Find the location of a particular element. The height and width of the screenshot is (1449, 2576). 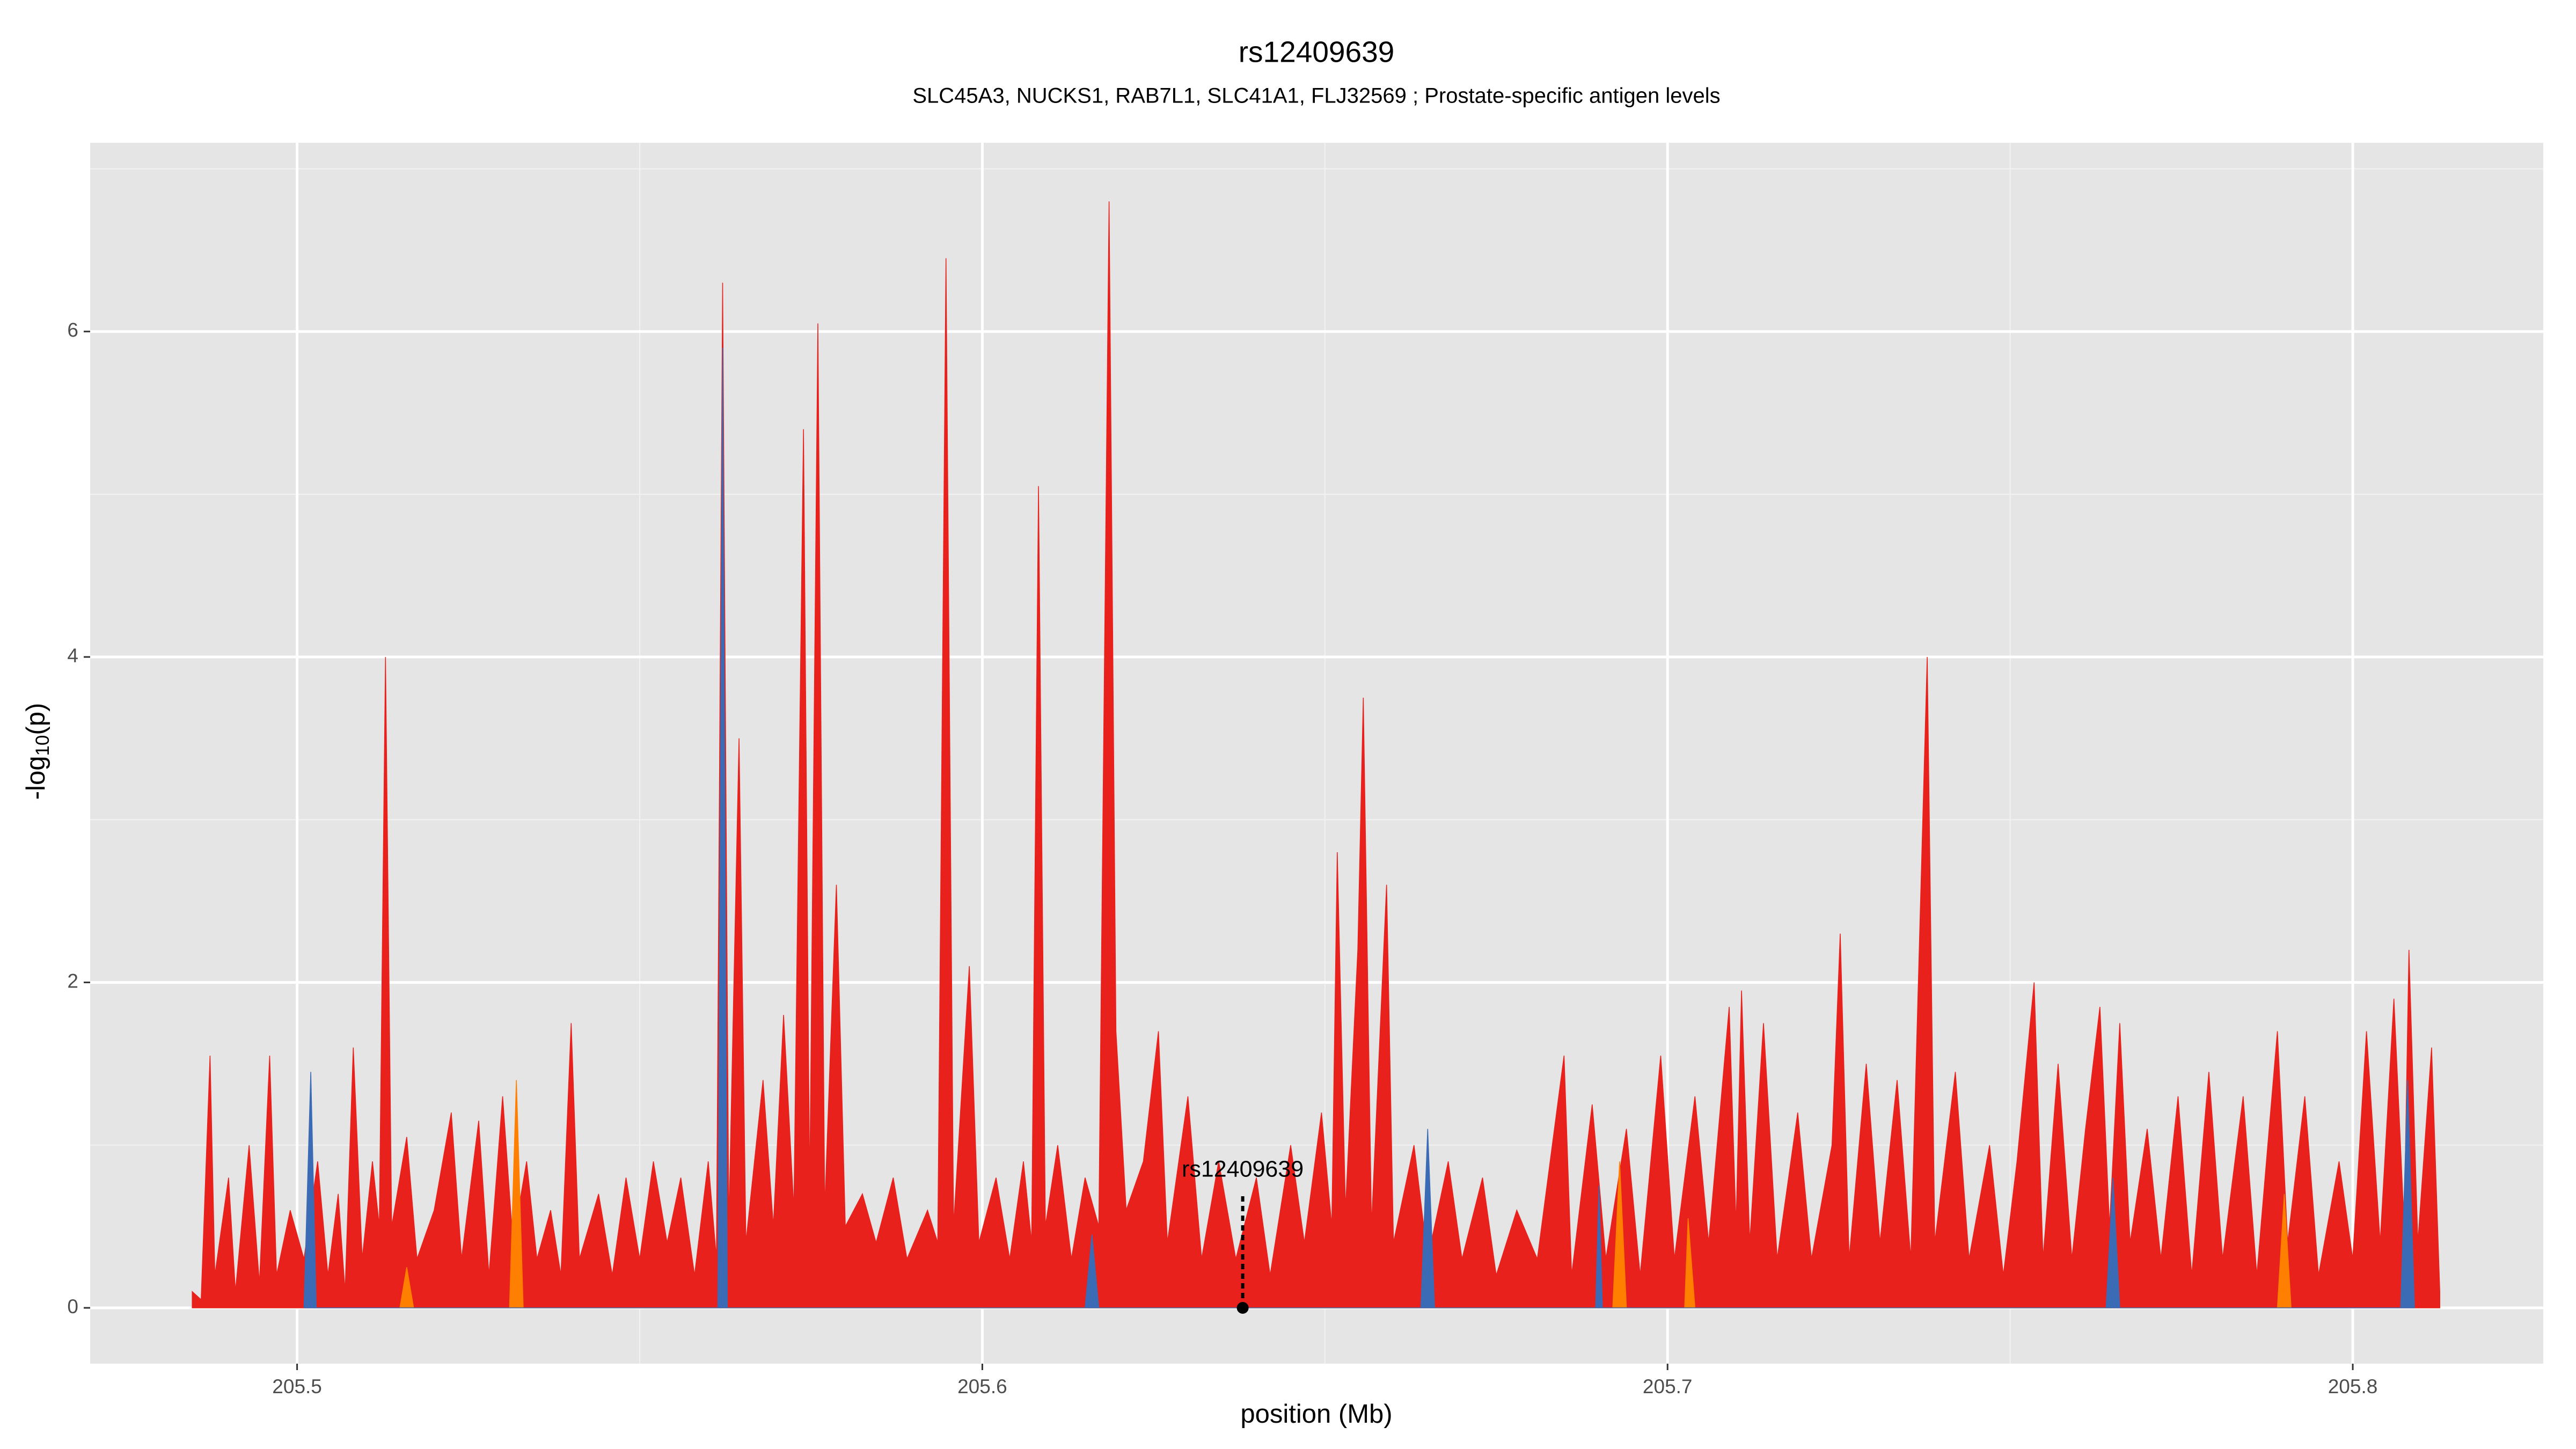

chart-title: rs12409639 is located at coordinates (1317, 52).